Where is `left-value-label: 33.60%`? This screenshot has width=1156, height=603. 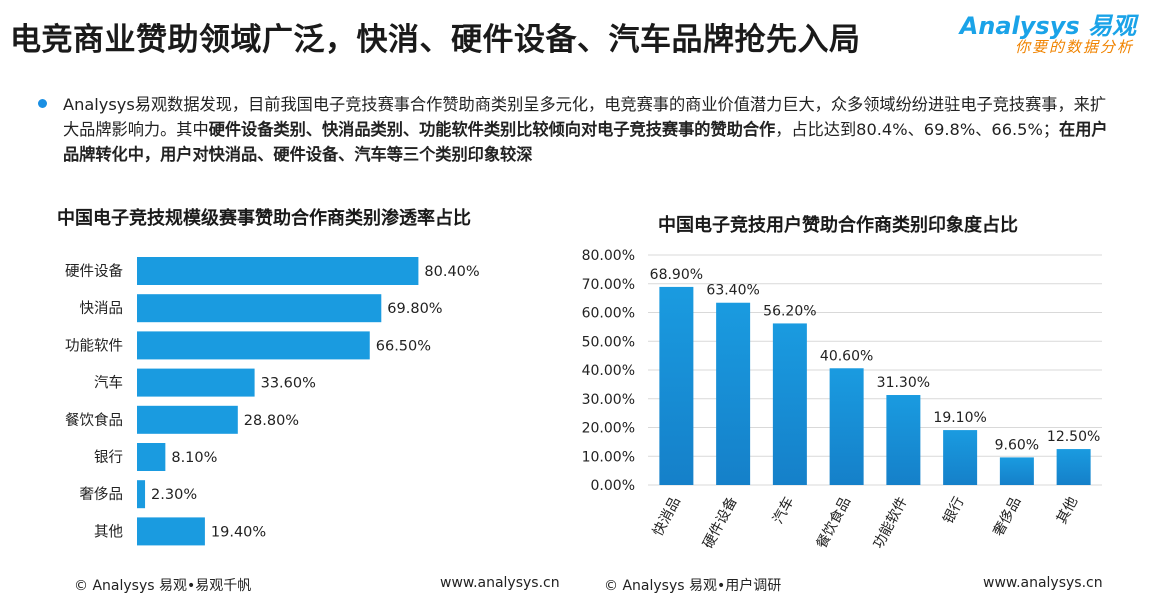
left-value-label: 33.60% is located at coordinates (288, 384).